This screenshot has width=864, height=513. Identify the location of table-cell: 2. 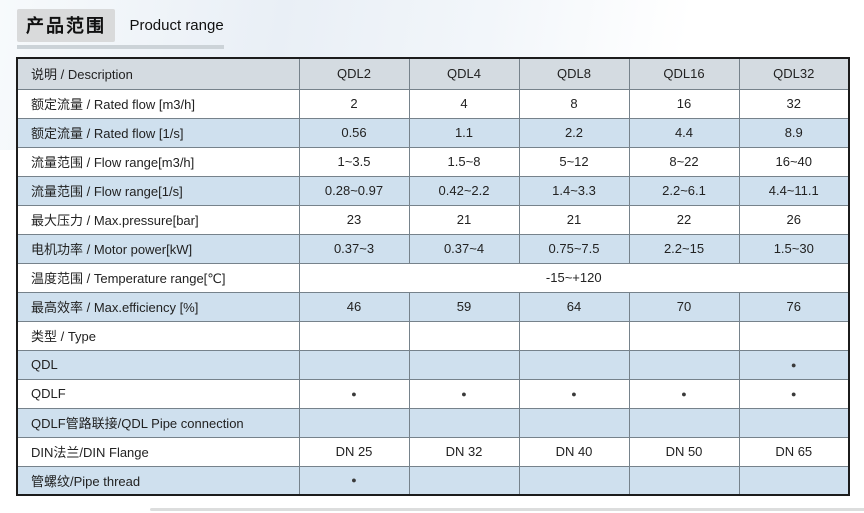
(354, 103).